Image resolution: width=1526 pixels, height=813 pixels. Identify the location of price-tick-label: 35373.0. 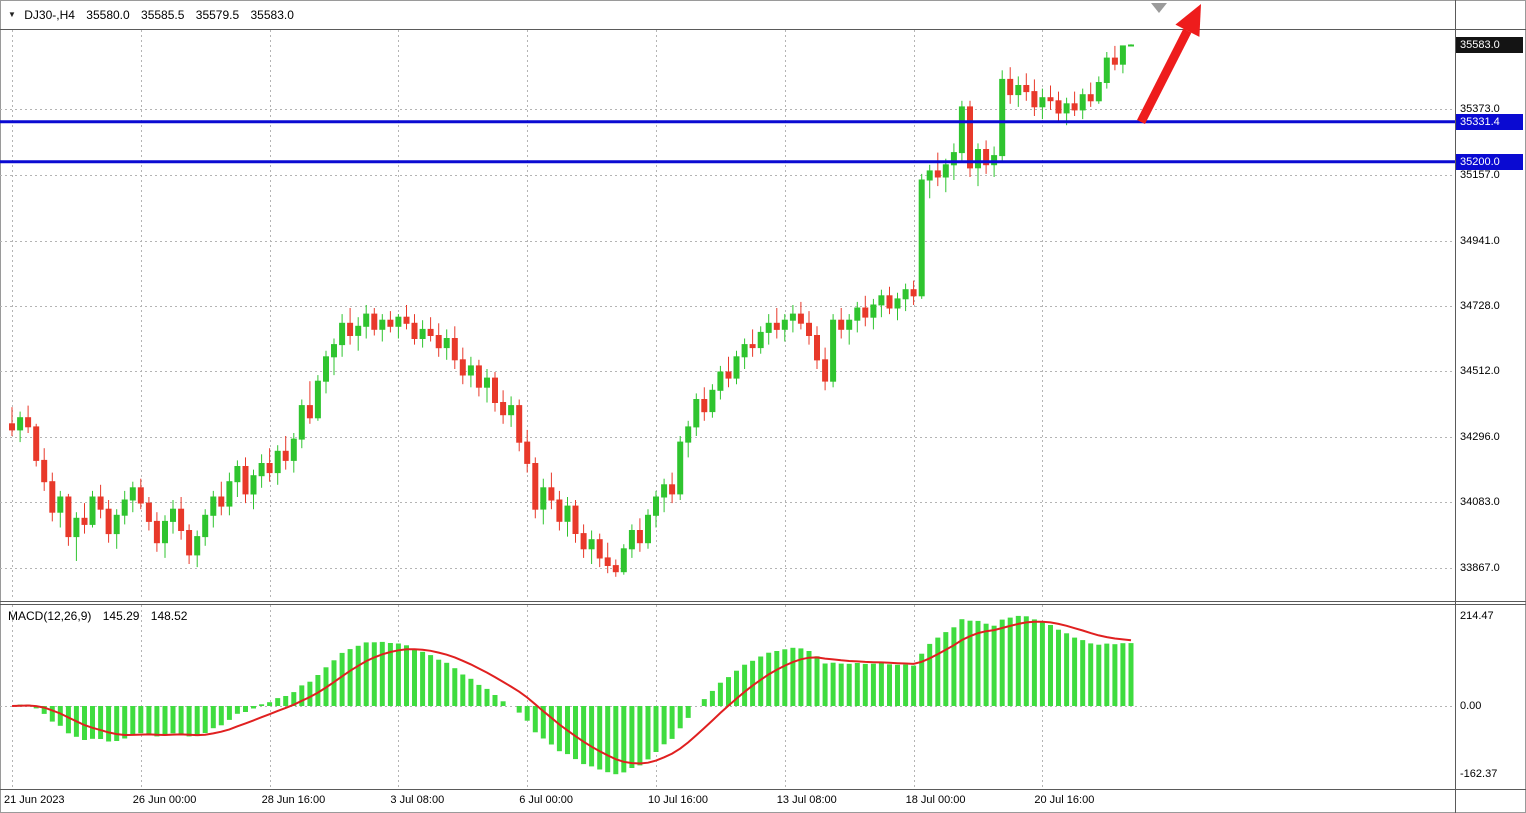
(1480, 109).